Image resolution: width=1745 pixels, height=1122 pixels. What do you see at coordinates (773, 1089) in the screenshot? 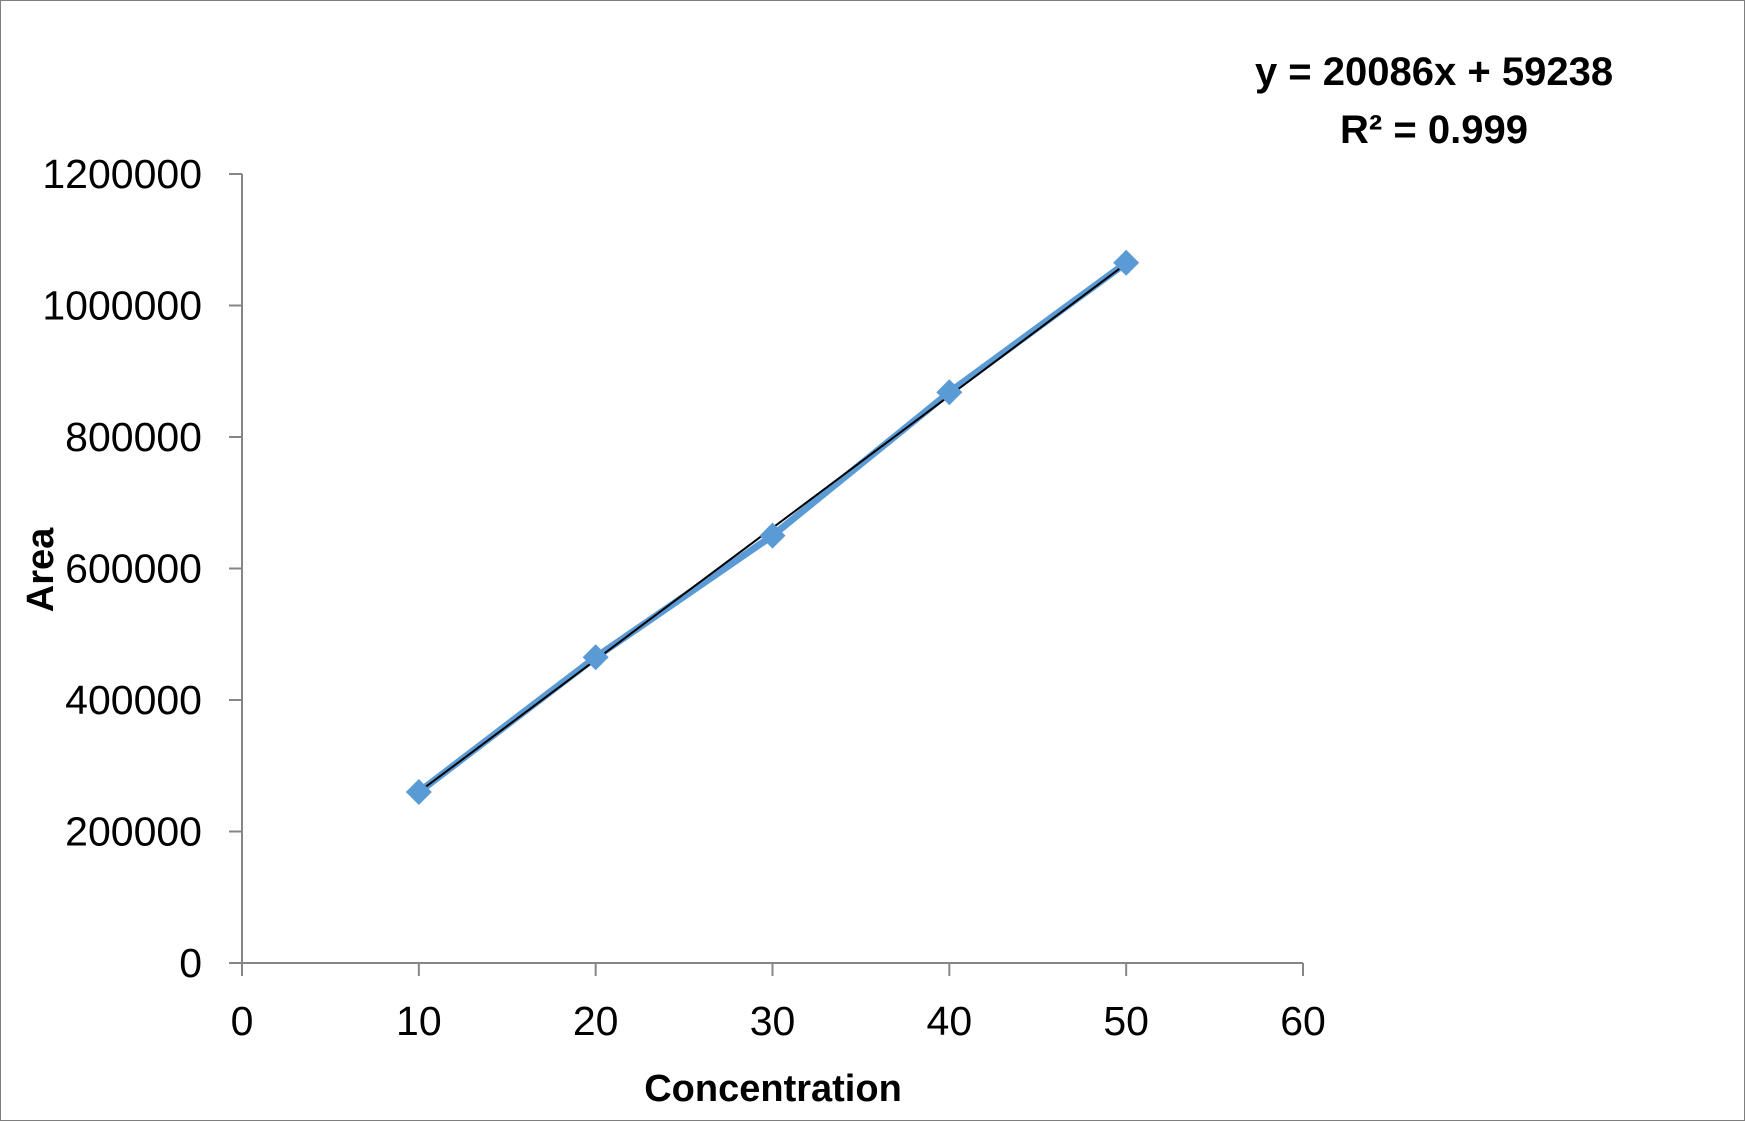
I see `x-axis-title: Concentration` at bounding box center [773, 1089].